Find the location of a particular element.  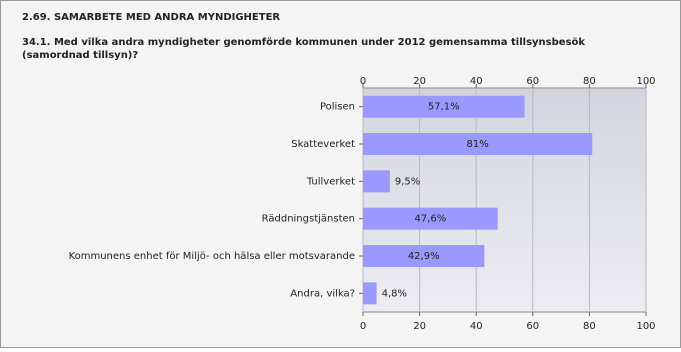

chart-title: (samordnad tillsyn)? is located at coordinates (80, 55).